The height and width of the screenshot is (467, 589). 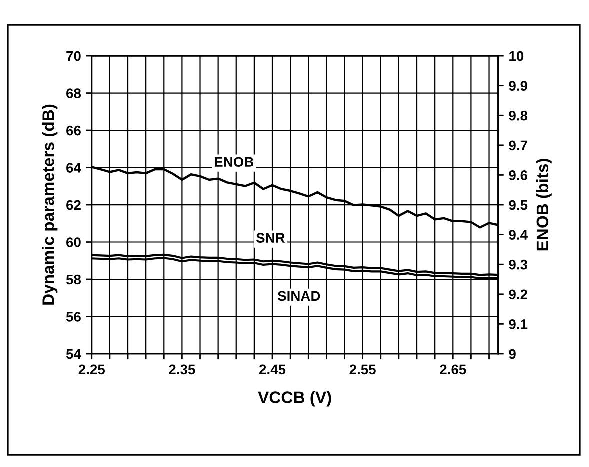 I want to click on y-tick-label: 56, so click(x=73, y=317).